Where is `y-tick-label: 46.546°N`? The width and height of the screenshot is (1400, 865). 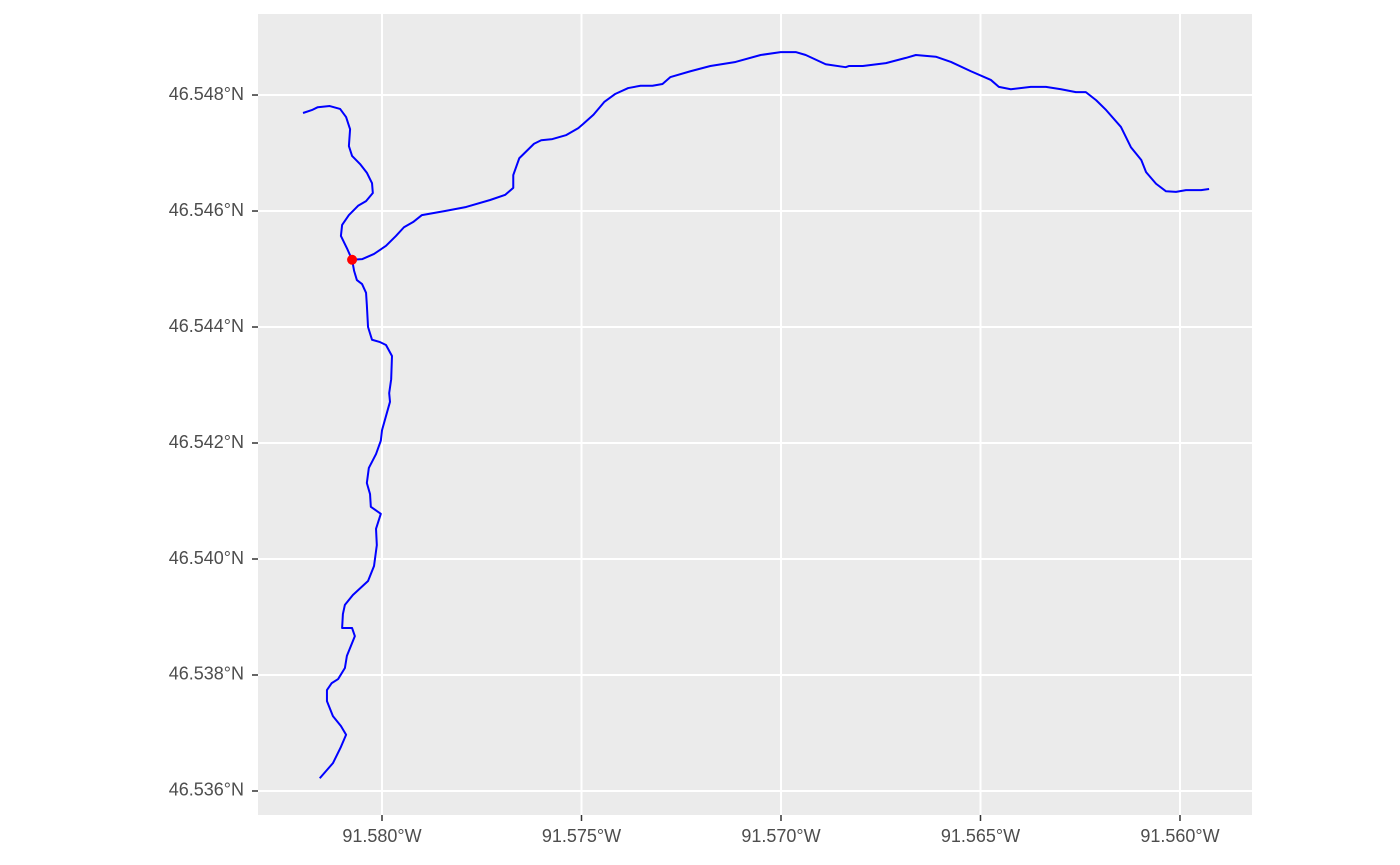
y-tick-label: 46.546°N is located at coordinates (206, 210).